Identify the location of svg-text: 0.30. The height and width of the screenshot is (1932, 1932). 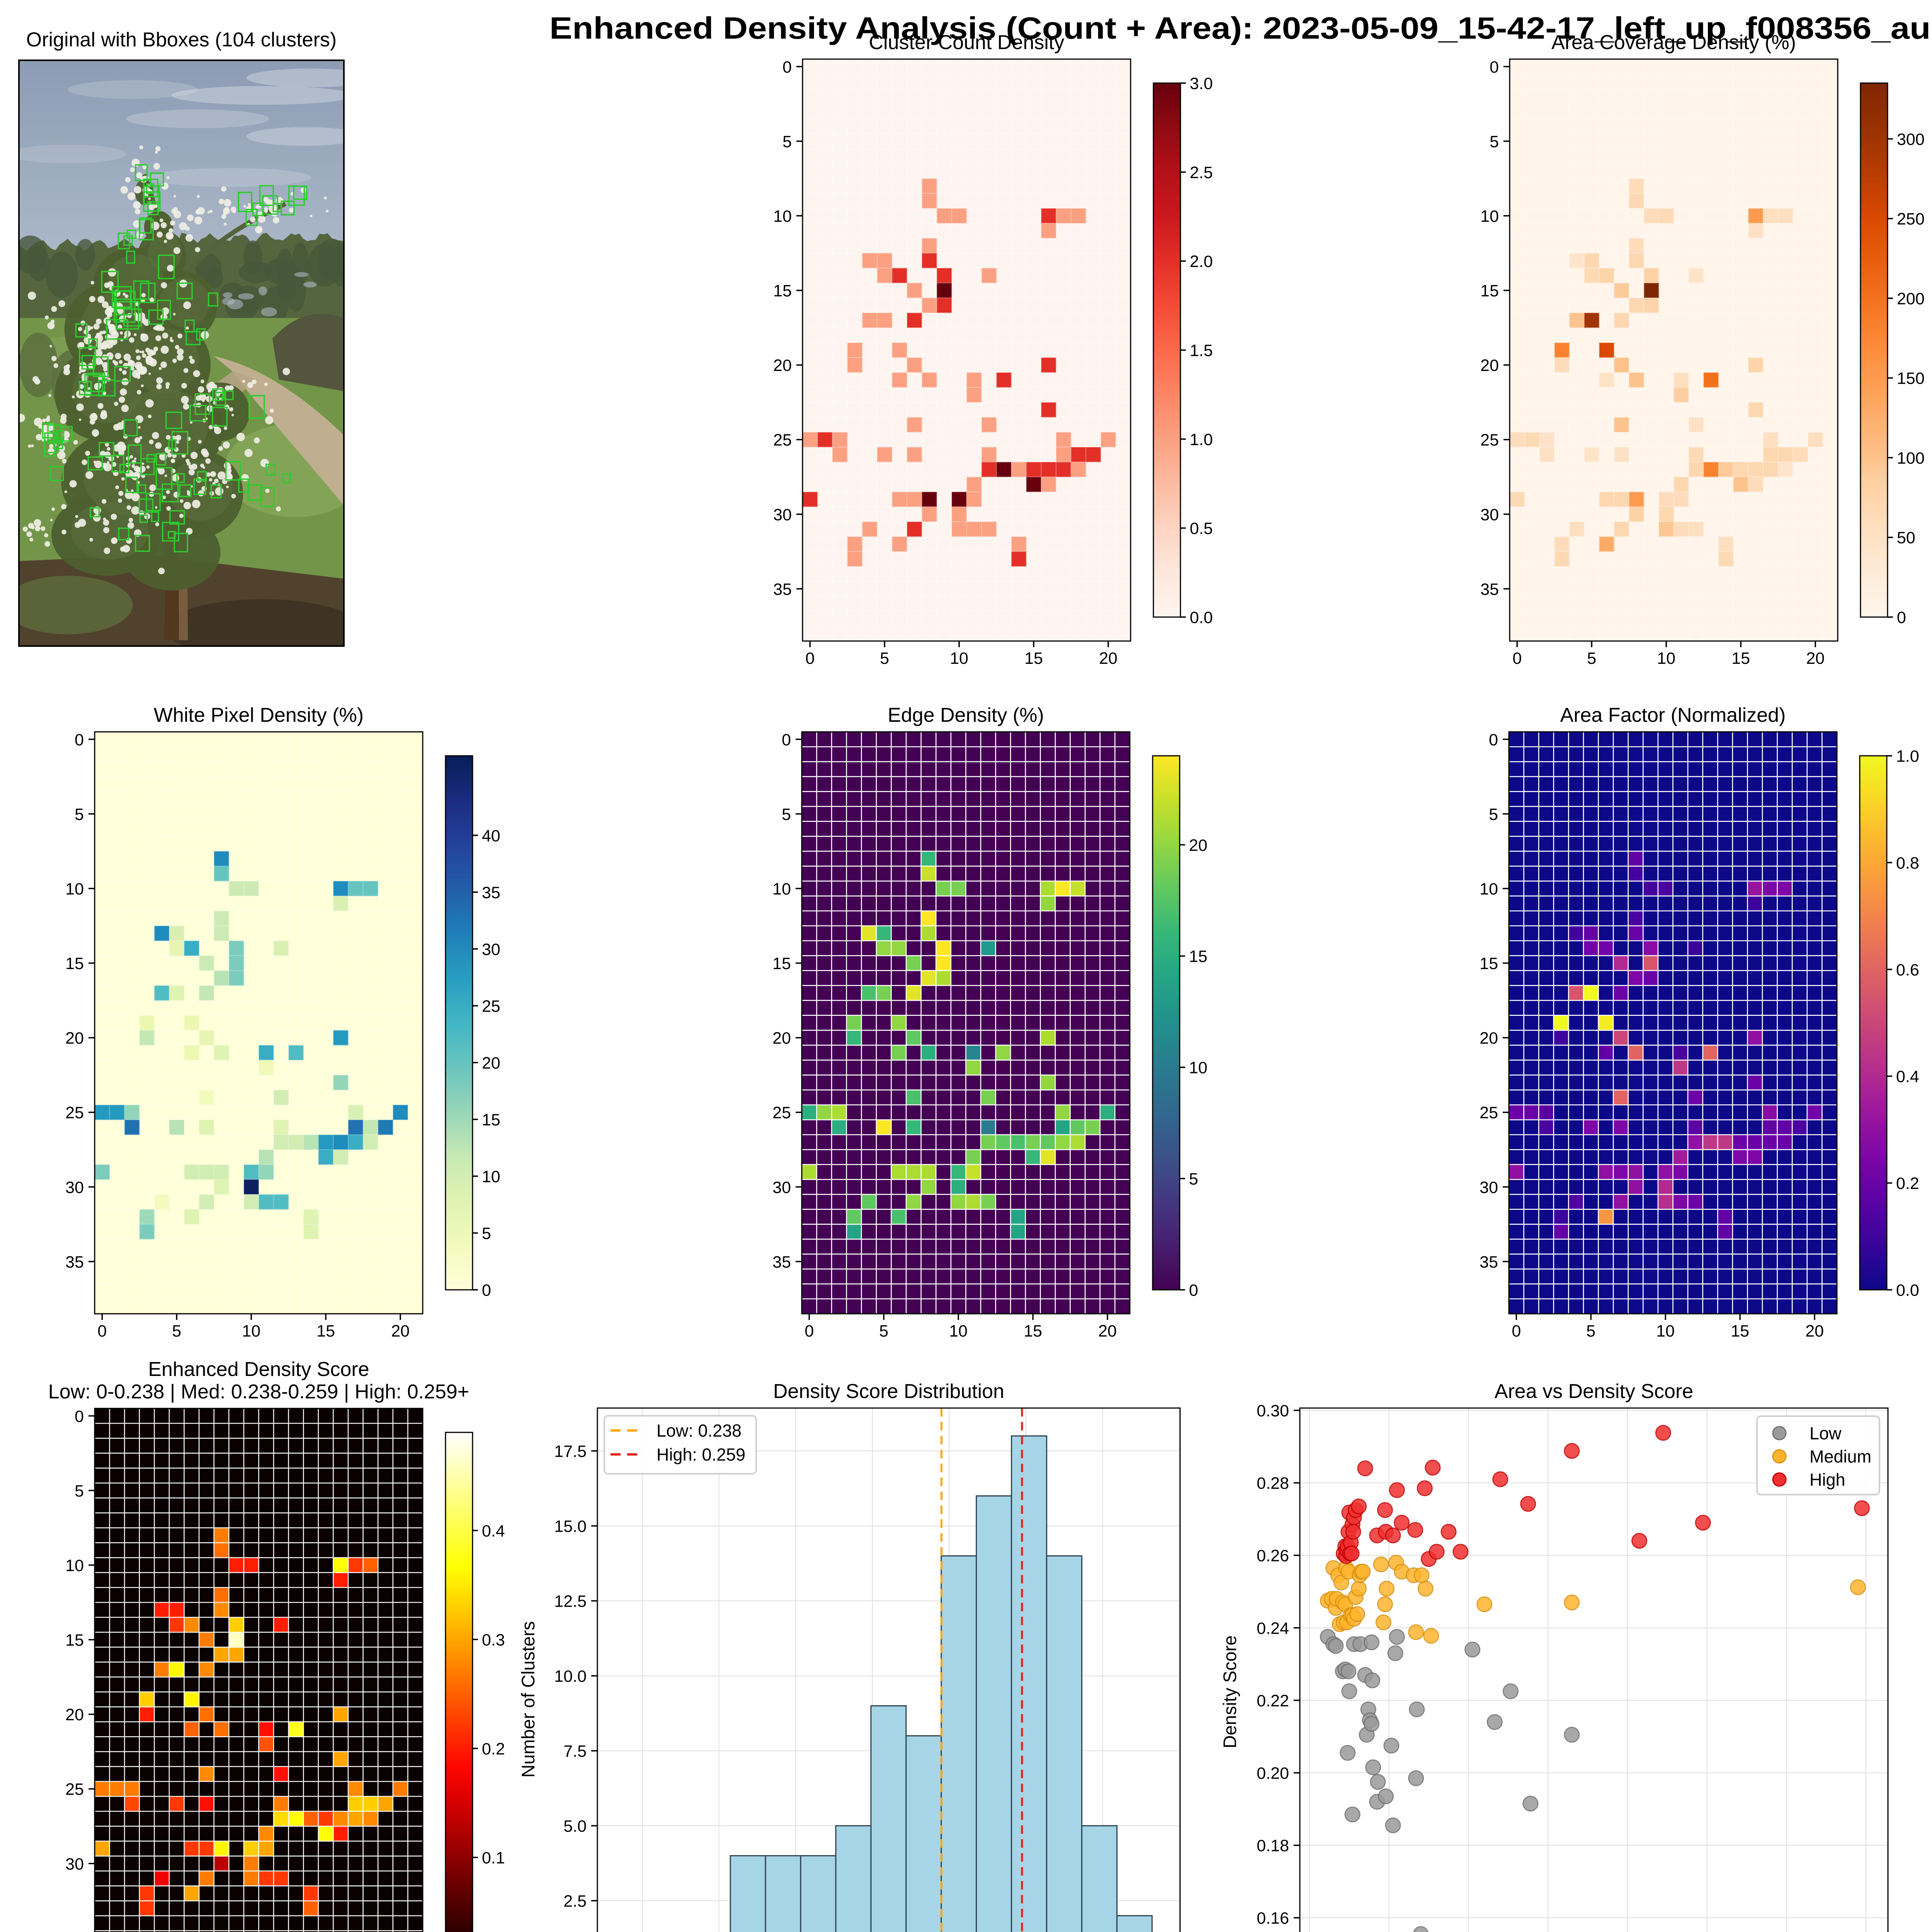
(1273, 1411).